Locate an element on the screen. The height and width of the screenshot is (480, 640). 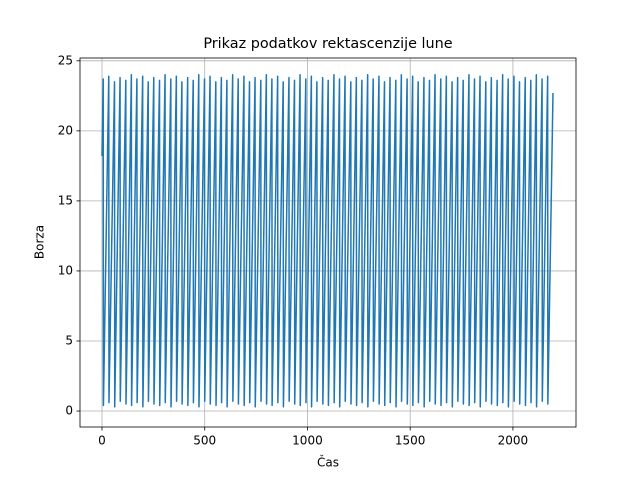
y-axis-label: Borza is located at coordinates (40, 242).